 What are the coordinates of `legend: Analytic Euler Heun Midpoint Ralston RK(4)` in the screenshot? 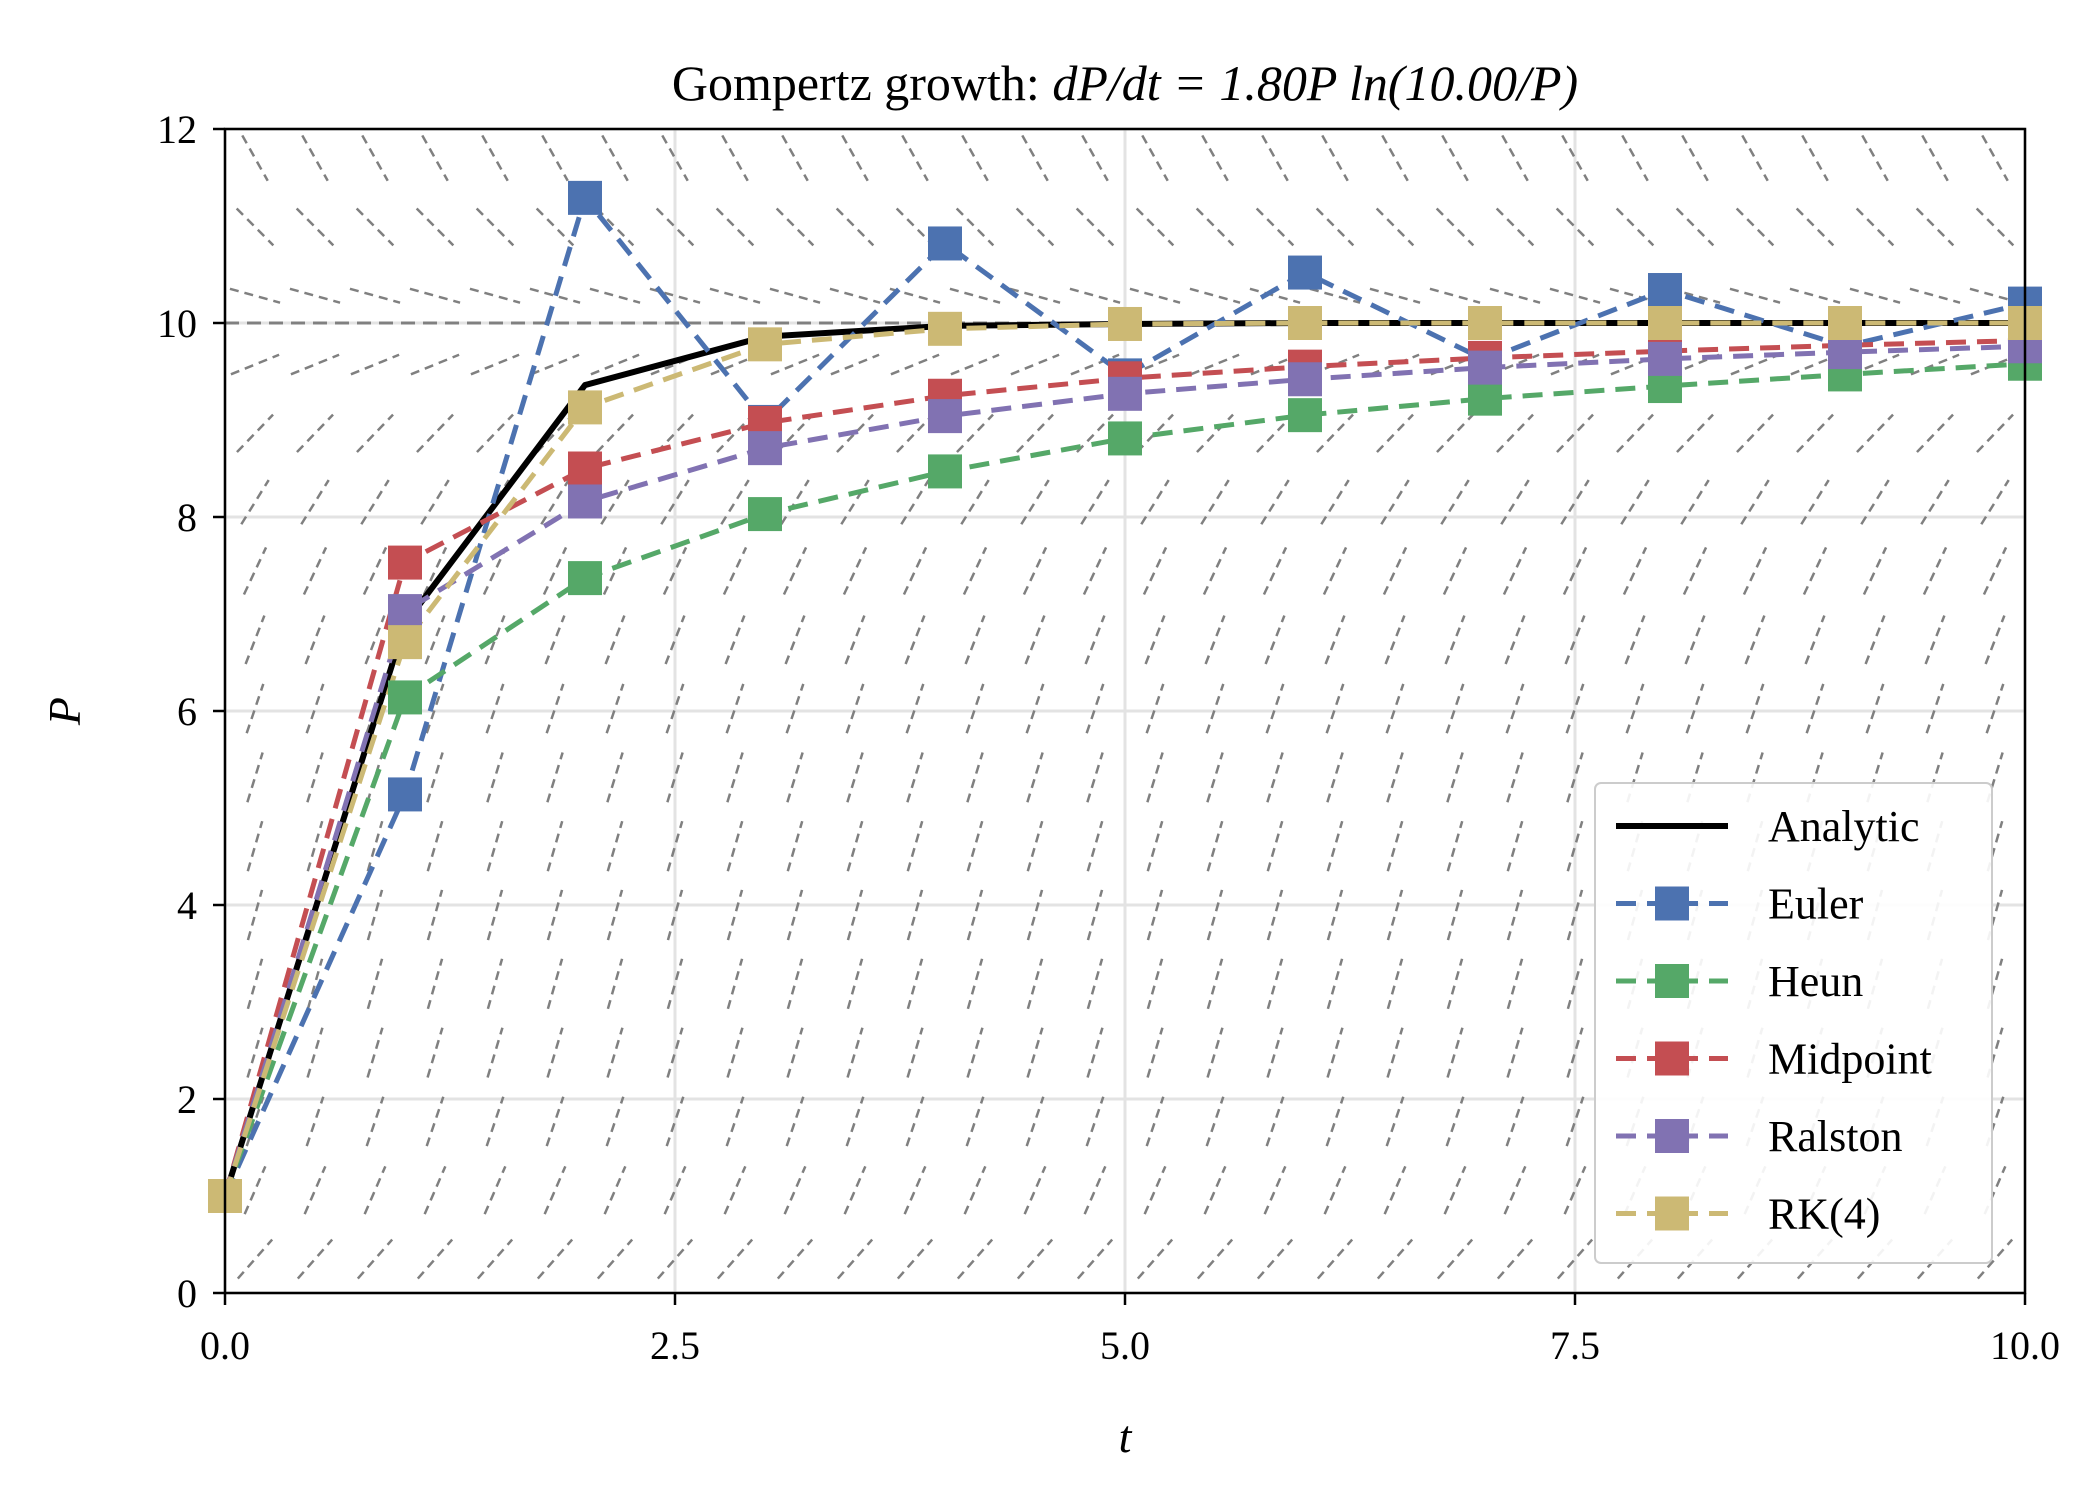 It's located at (1793, 1023).